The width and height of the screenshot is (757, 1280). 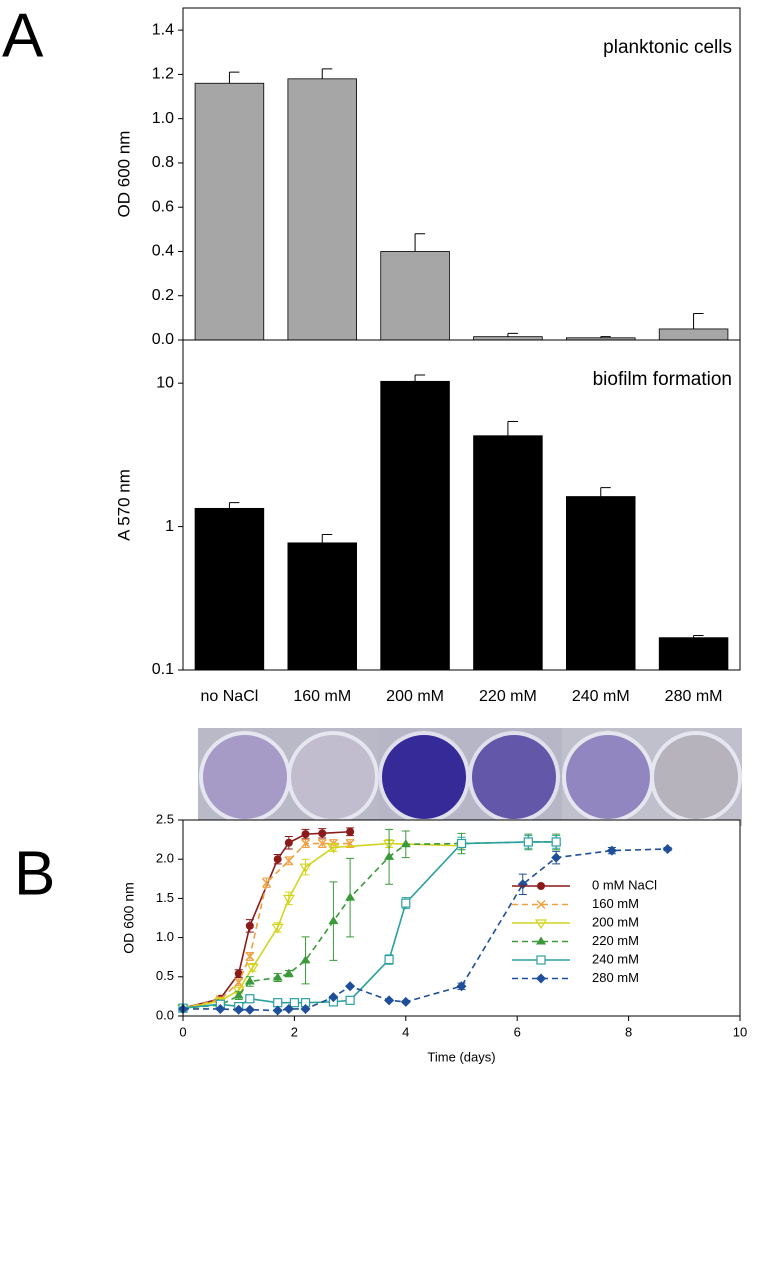 I want to click on y-axis-label: A 570 nm, so click(x=123, y=505).